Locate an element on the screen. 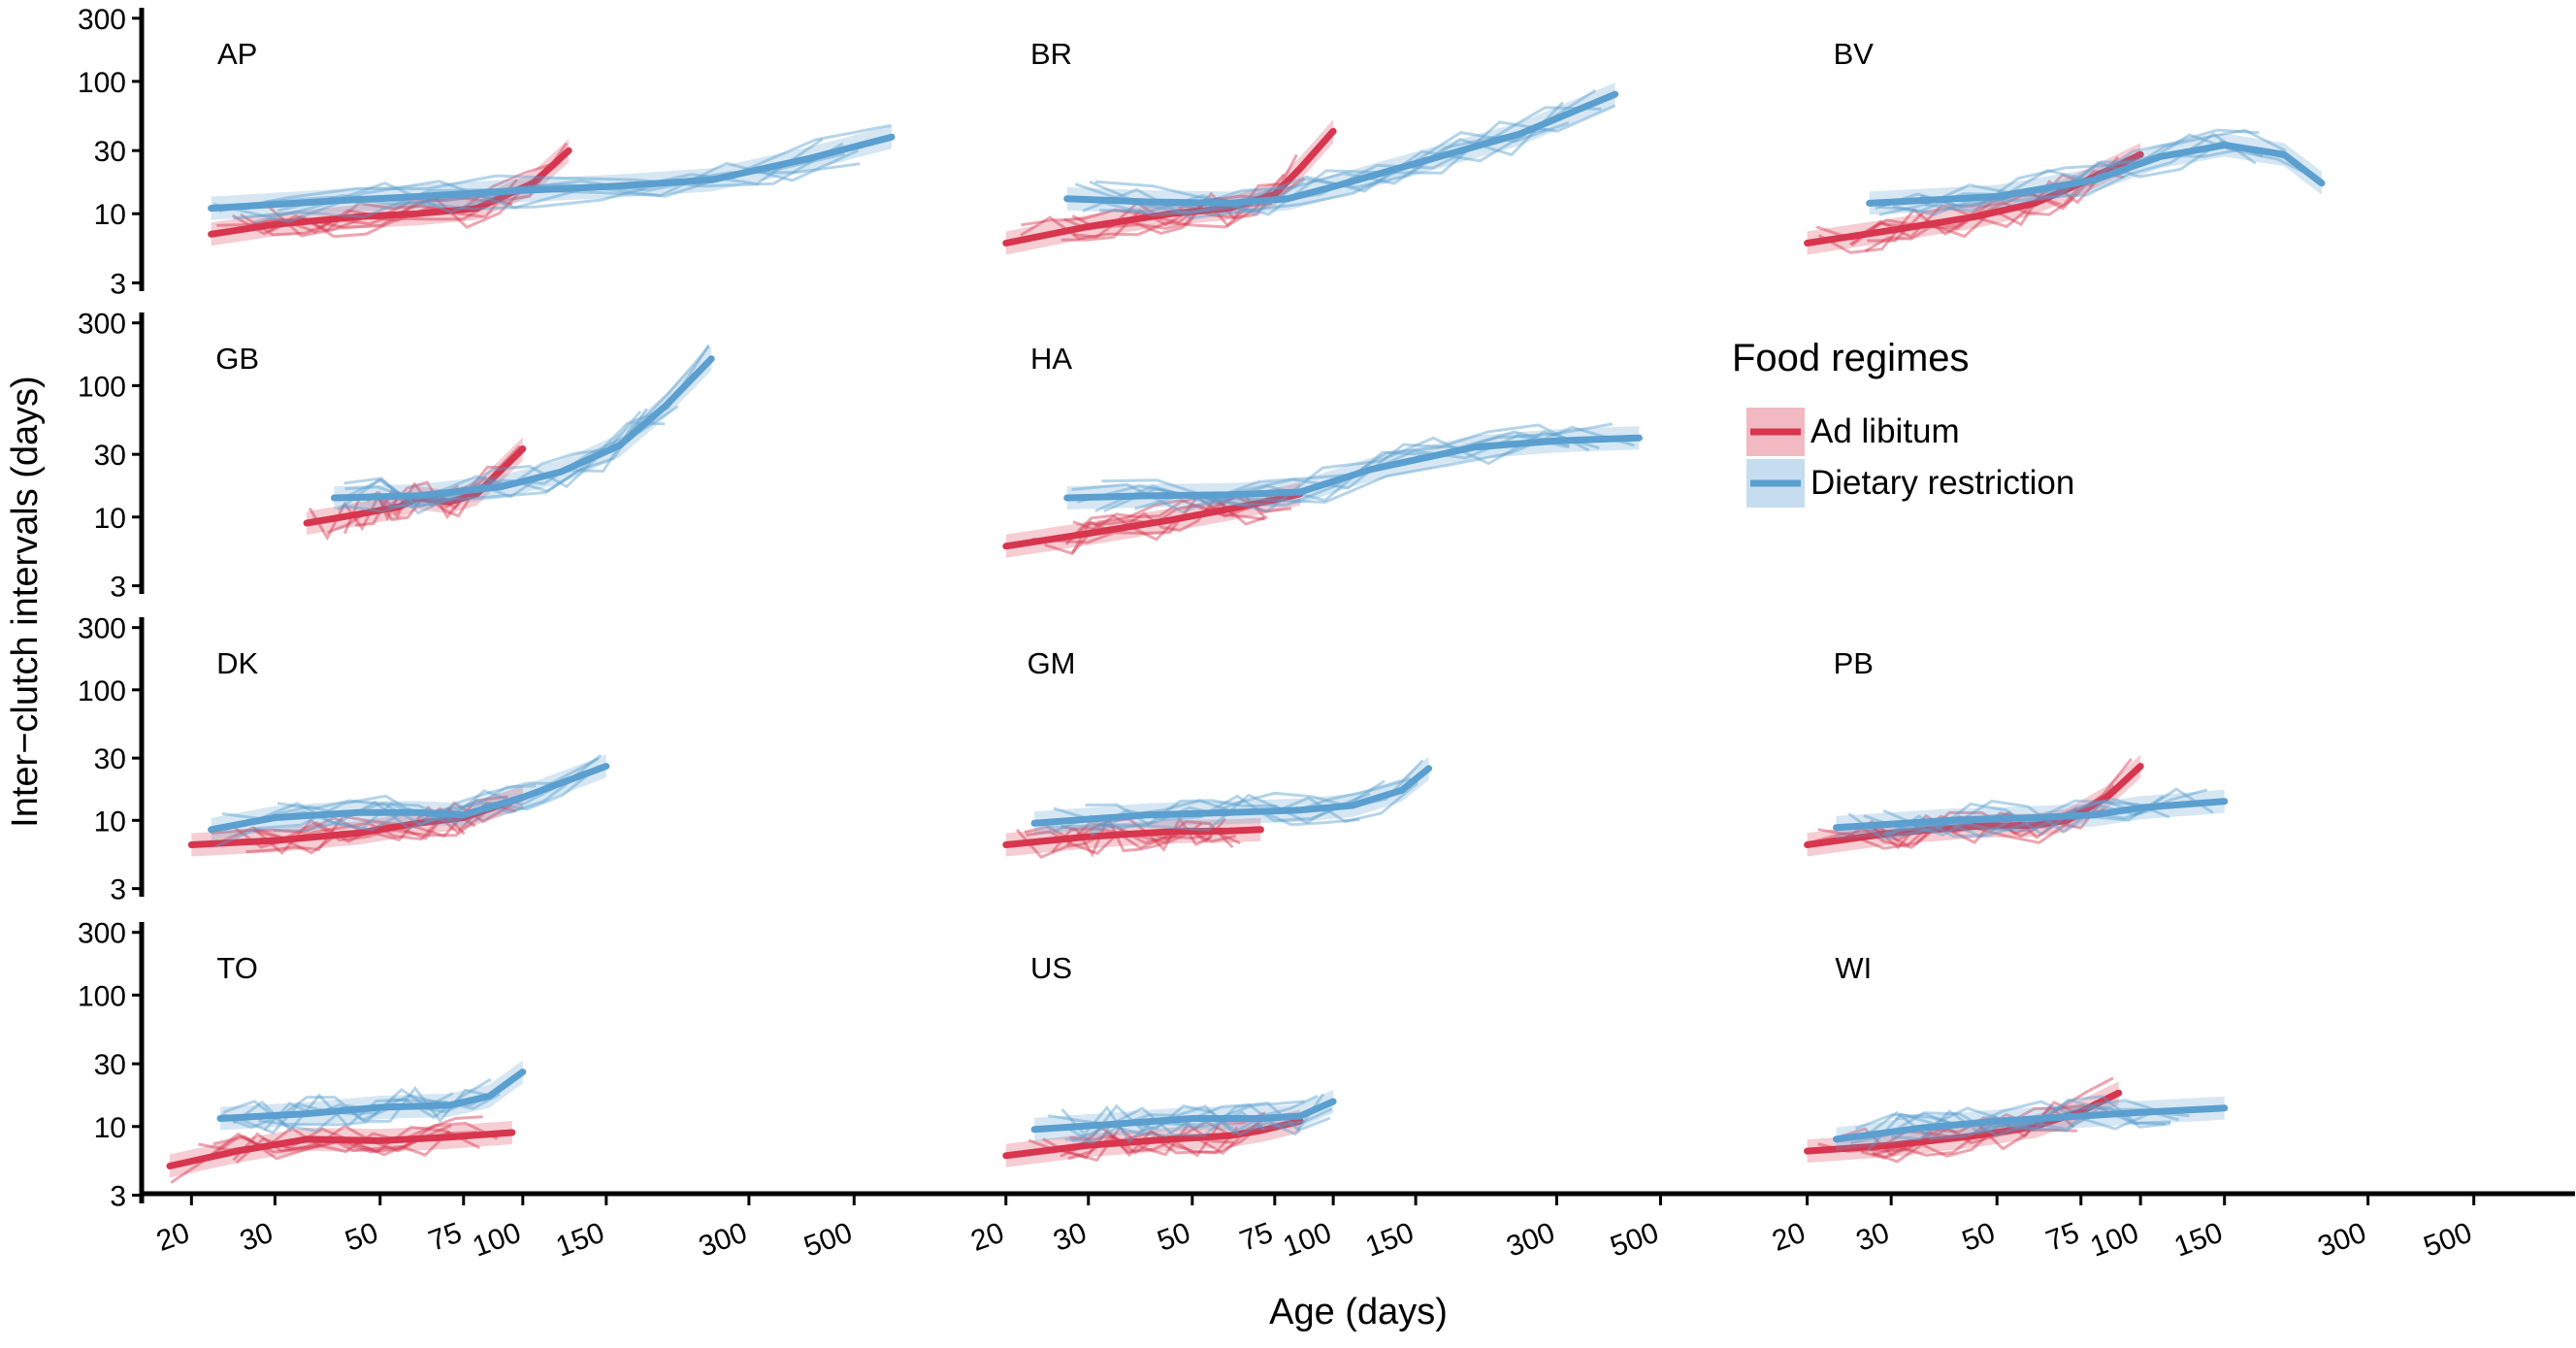 Image resolution: width=2576 pixels, height=1348 pixels. facet-panel-br: BR is located at coordinates (1311, 146).